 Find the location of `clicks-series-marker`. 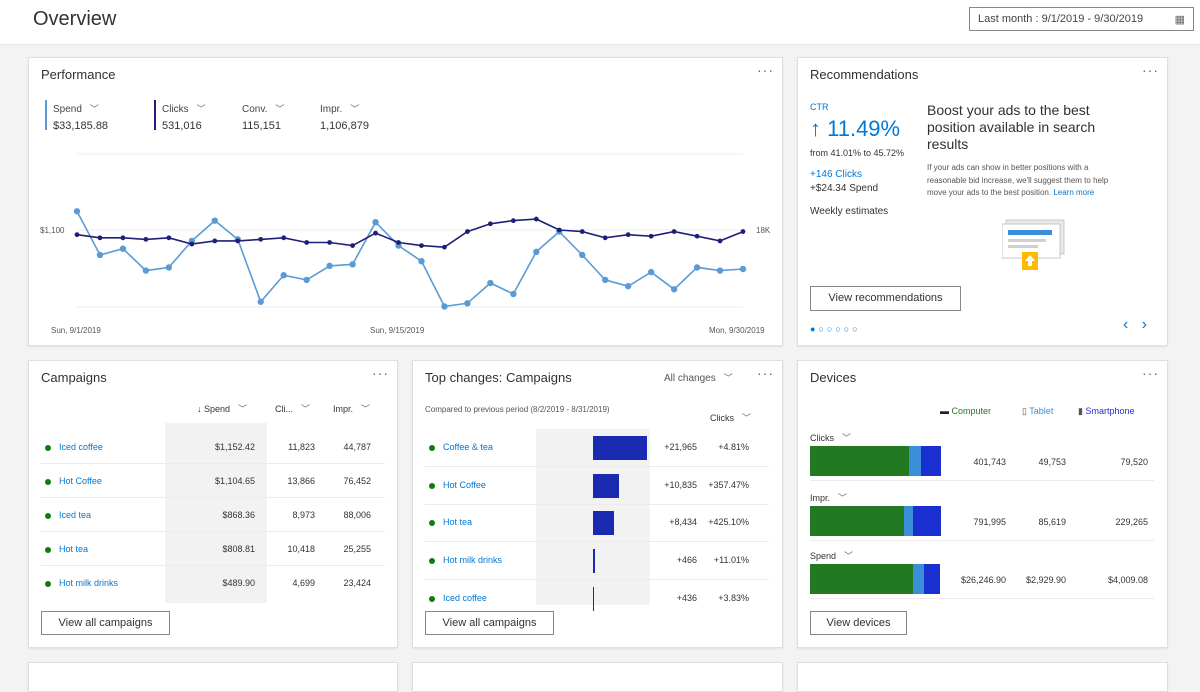

clicks-series-marker is located at coordinates (155, 115).